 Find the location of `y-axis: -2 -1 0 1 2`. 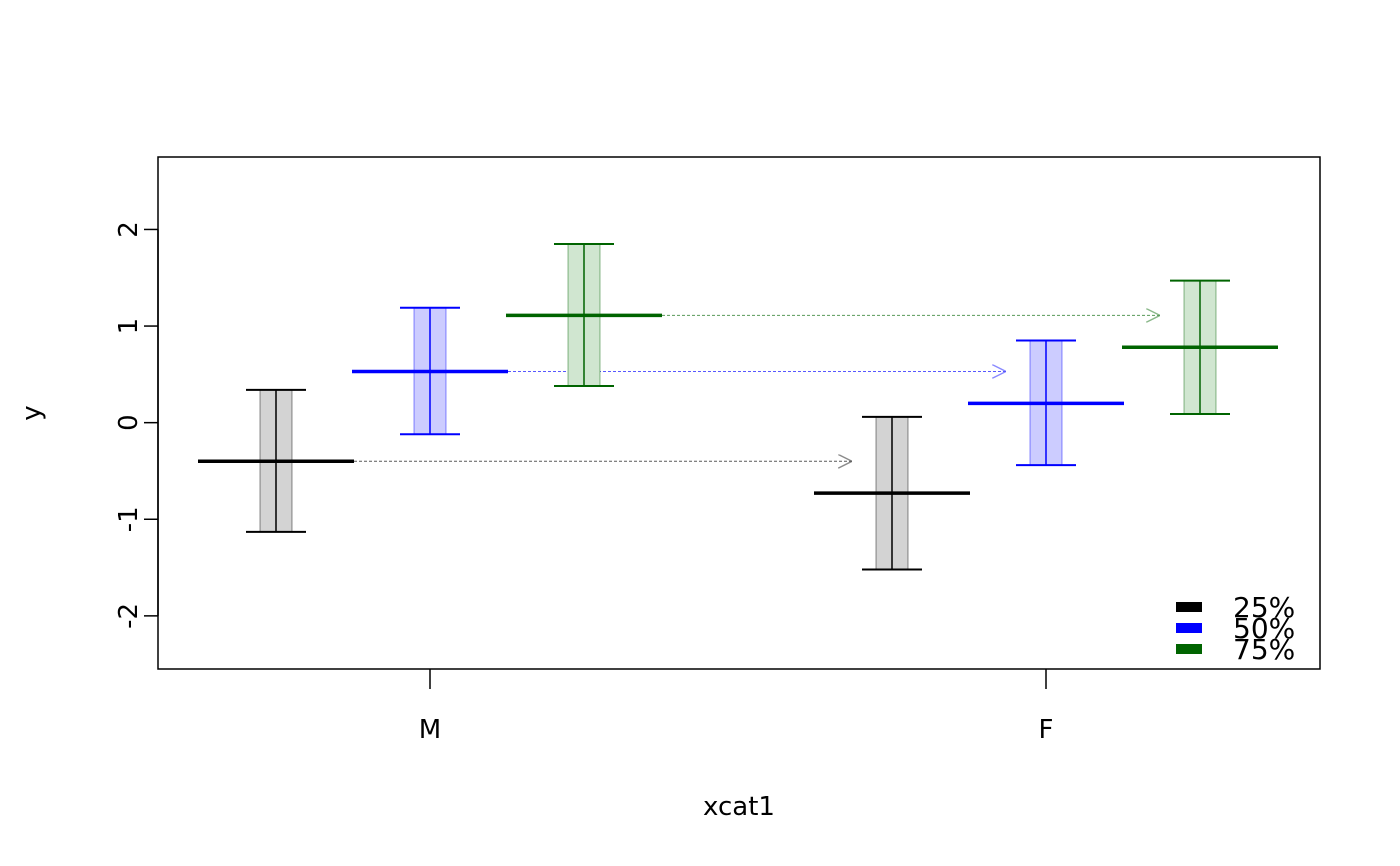

y-axis: -2 -1 0 1 2 is located at coordinates (136, 425).